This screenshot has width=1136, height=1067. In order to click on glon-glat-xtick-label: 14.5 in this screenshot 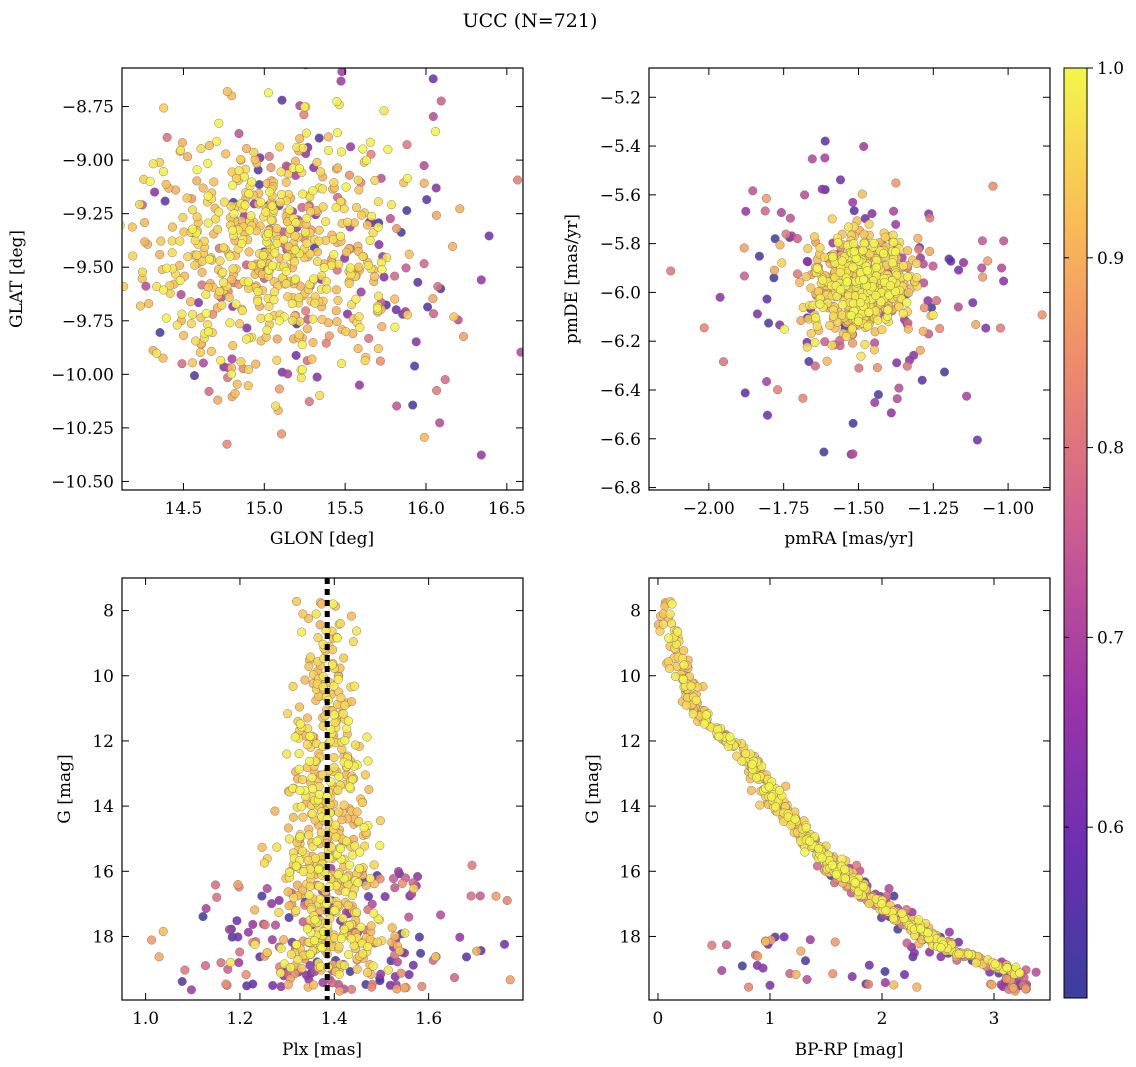, I will do `click(184, 509)`.